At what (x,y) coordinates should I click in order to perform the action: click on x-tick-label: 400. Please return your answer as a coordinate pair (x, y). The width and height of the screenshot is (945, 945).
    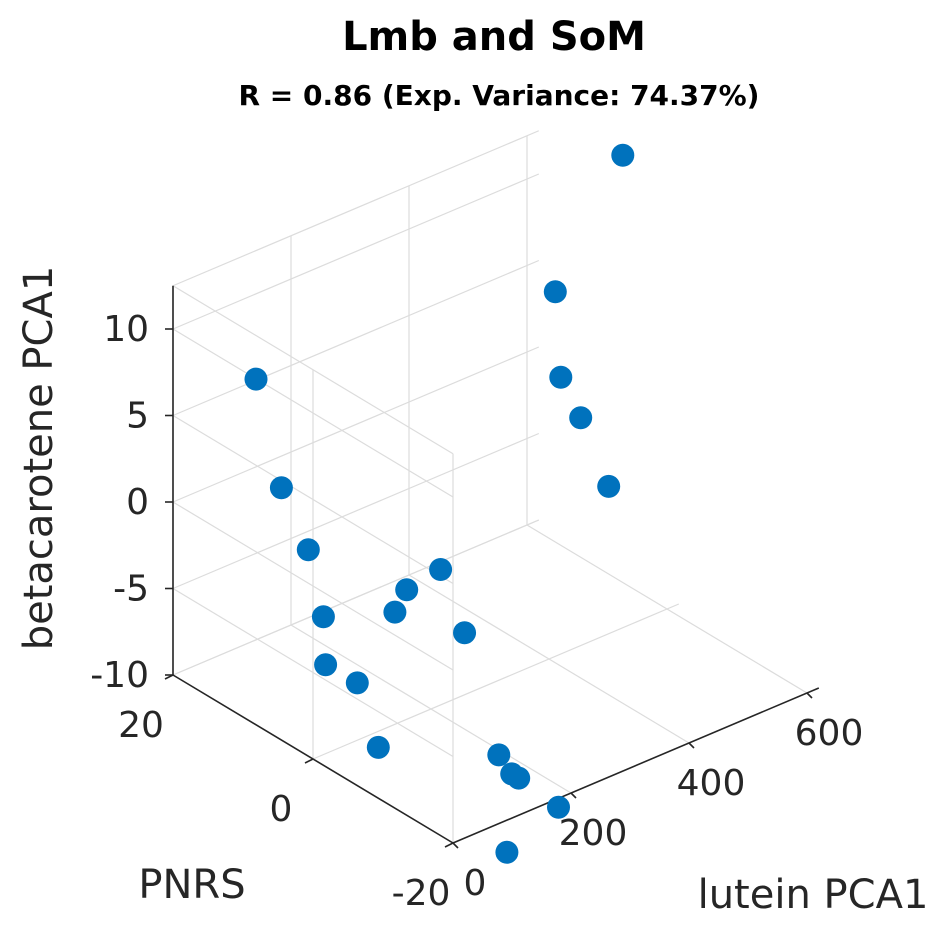
    Looking at the image, I should click on (711, 783).